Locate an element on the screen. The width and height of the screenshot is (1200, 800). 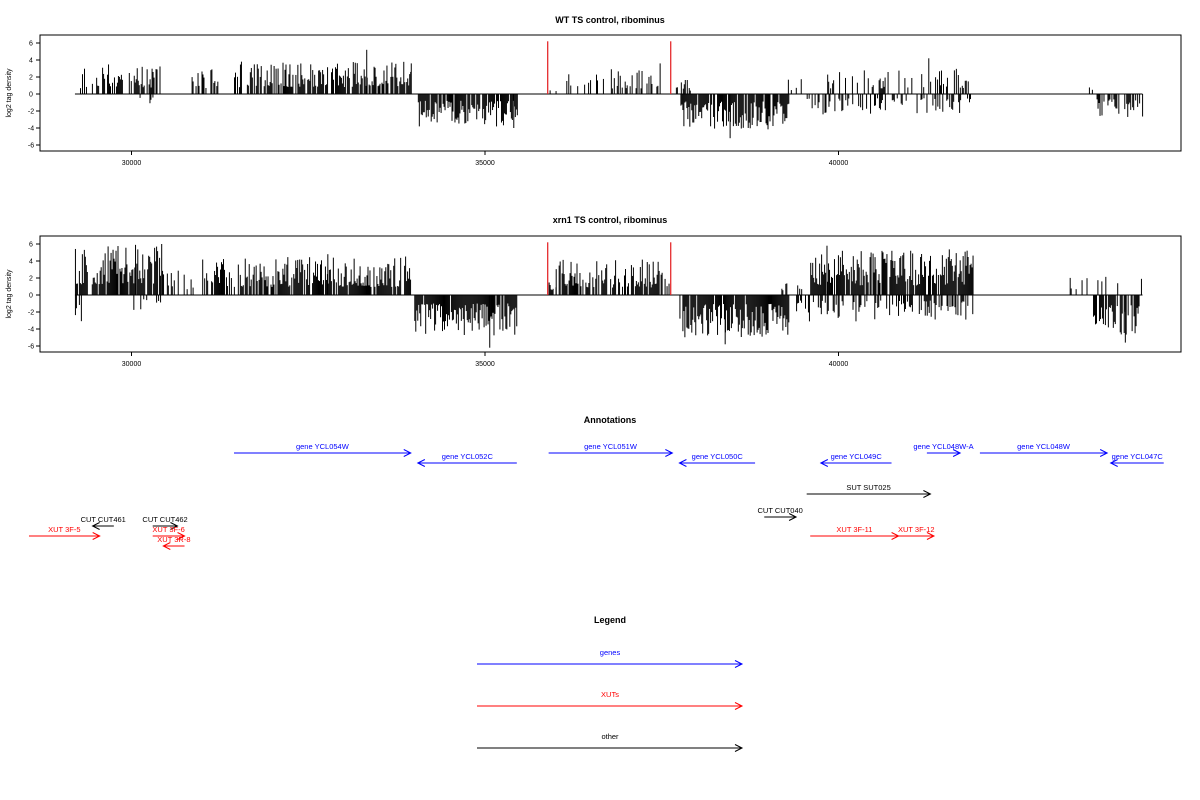
feature-label: gene YCL047C is located at coordinates (1138, 456).